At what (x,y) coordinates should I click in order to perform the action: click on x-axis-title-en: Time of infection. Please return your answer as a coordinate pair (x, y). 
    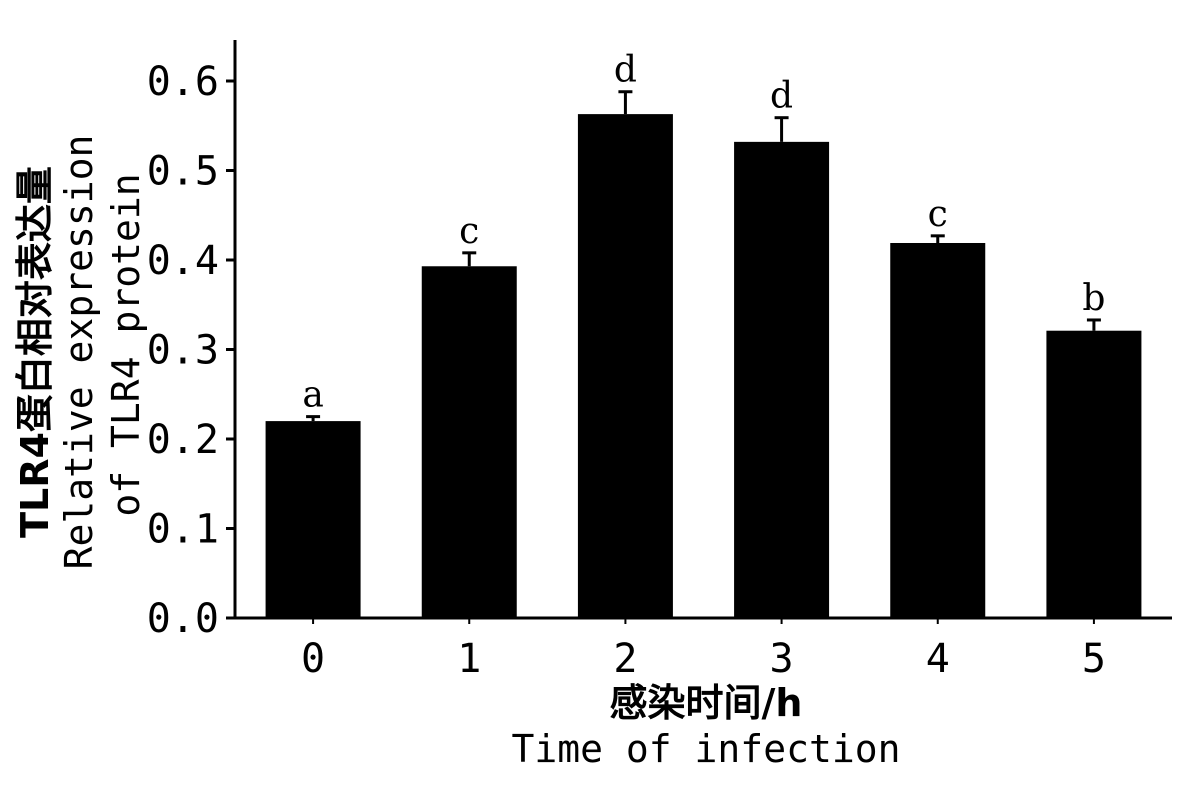
    Looking at the image, I should click on (706, 749).